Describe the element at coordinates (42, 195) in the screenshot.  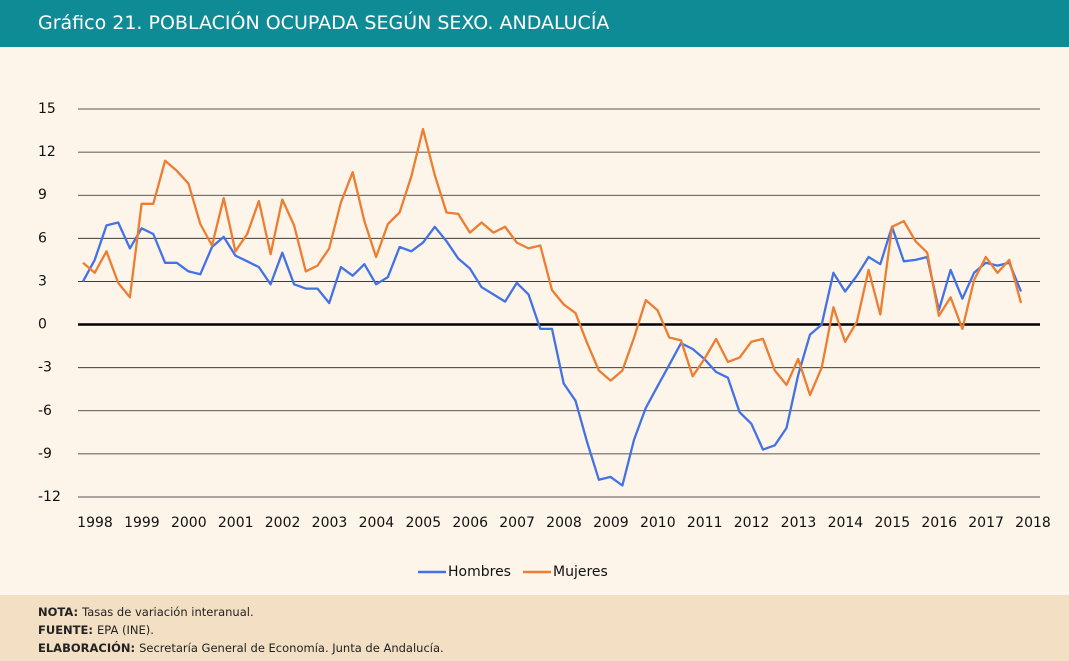
I see `y-tick-label: 9` at that location.